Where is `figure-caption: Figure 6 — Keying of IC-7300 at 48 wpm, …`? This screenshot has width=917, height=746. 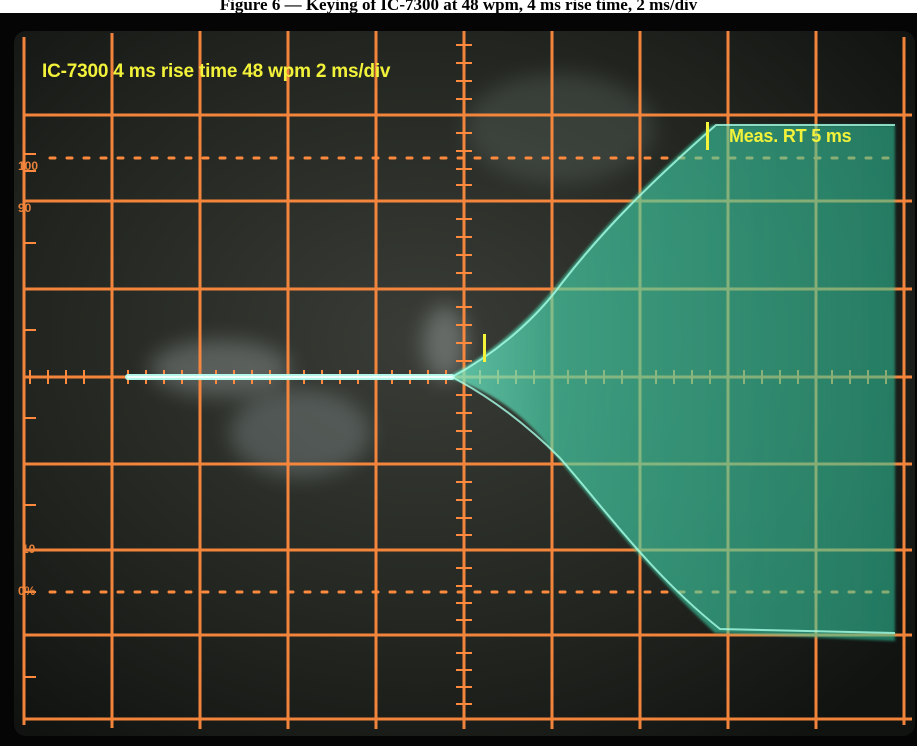 figure-caption: Figure 6 — Keying of IC-7300 at 48 wpm, … is located at coordinates (458, 7).